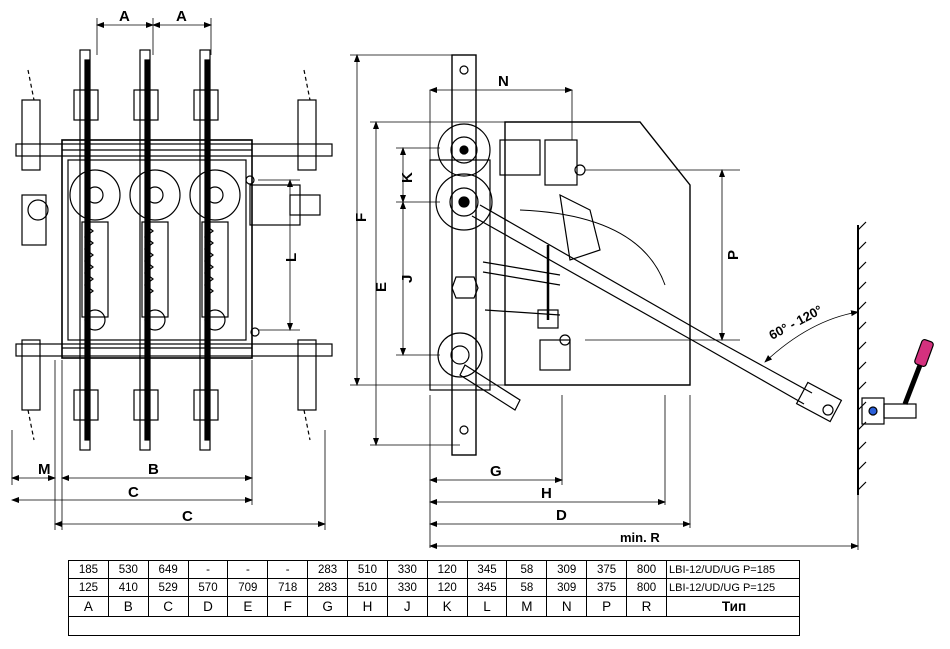 Image resolution: width=950 pixels, height=649 pixels. Describe the element at coordinates (447, 606) in the screenshot. I see `table-header-cell: K` at that location.